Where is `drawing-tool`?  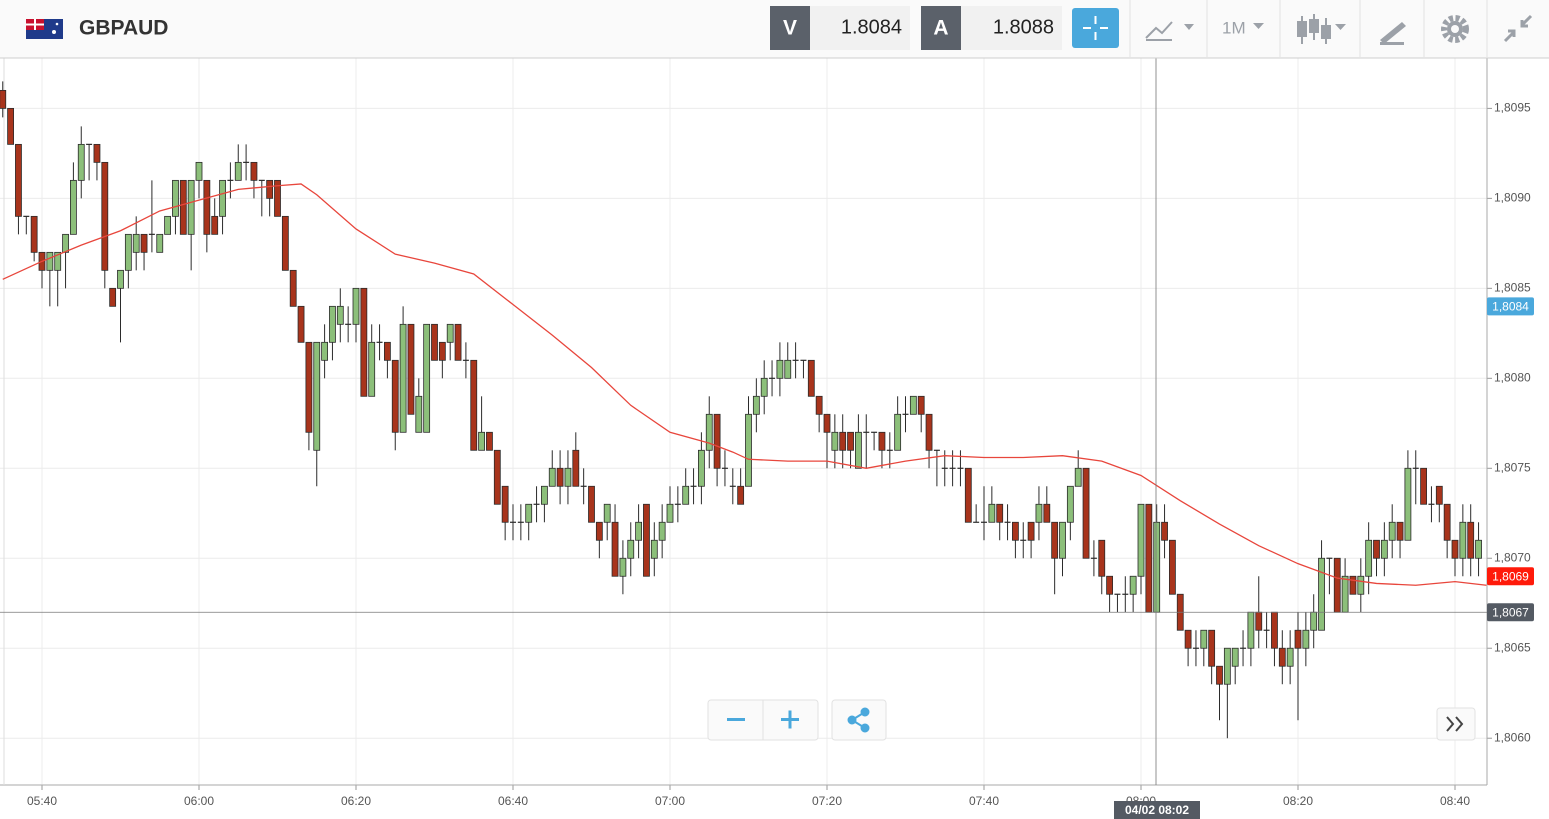
drawing-tool is located at coordinates (1393, 33).